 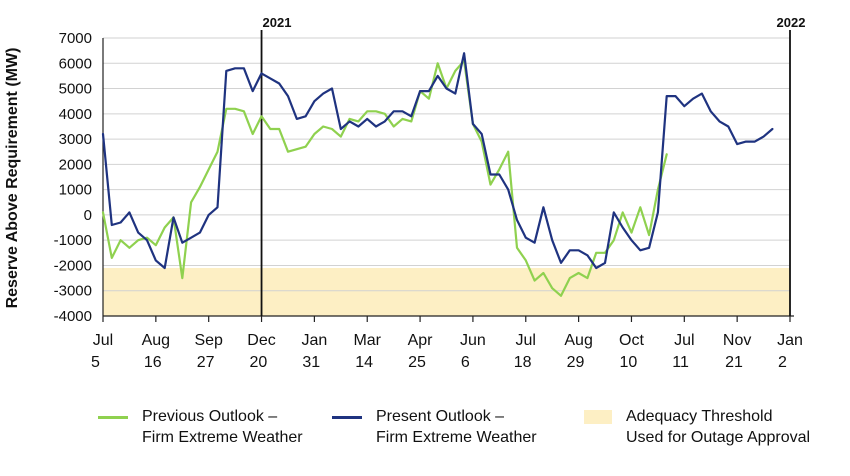 What do you see at coordinates (259, 362) in the screenshot?
I see `x-tick-label-day: 20` at bounding box center [259, 362].